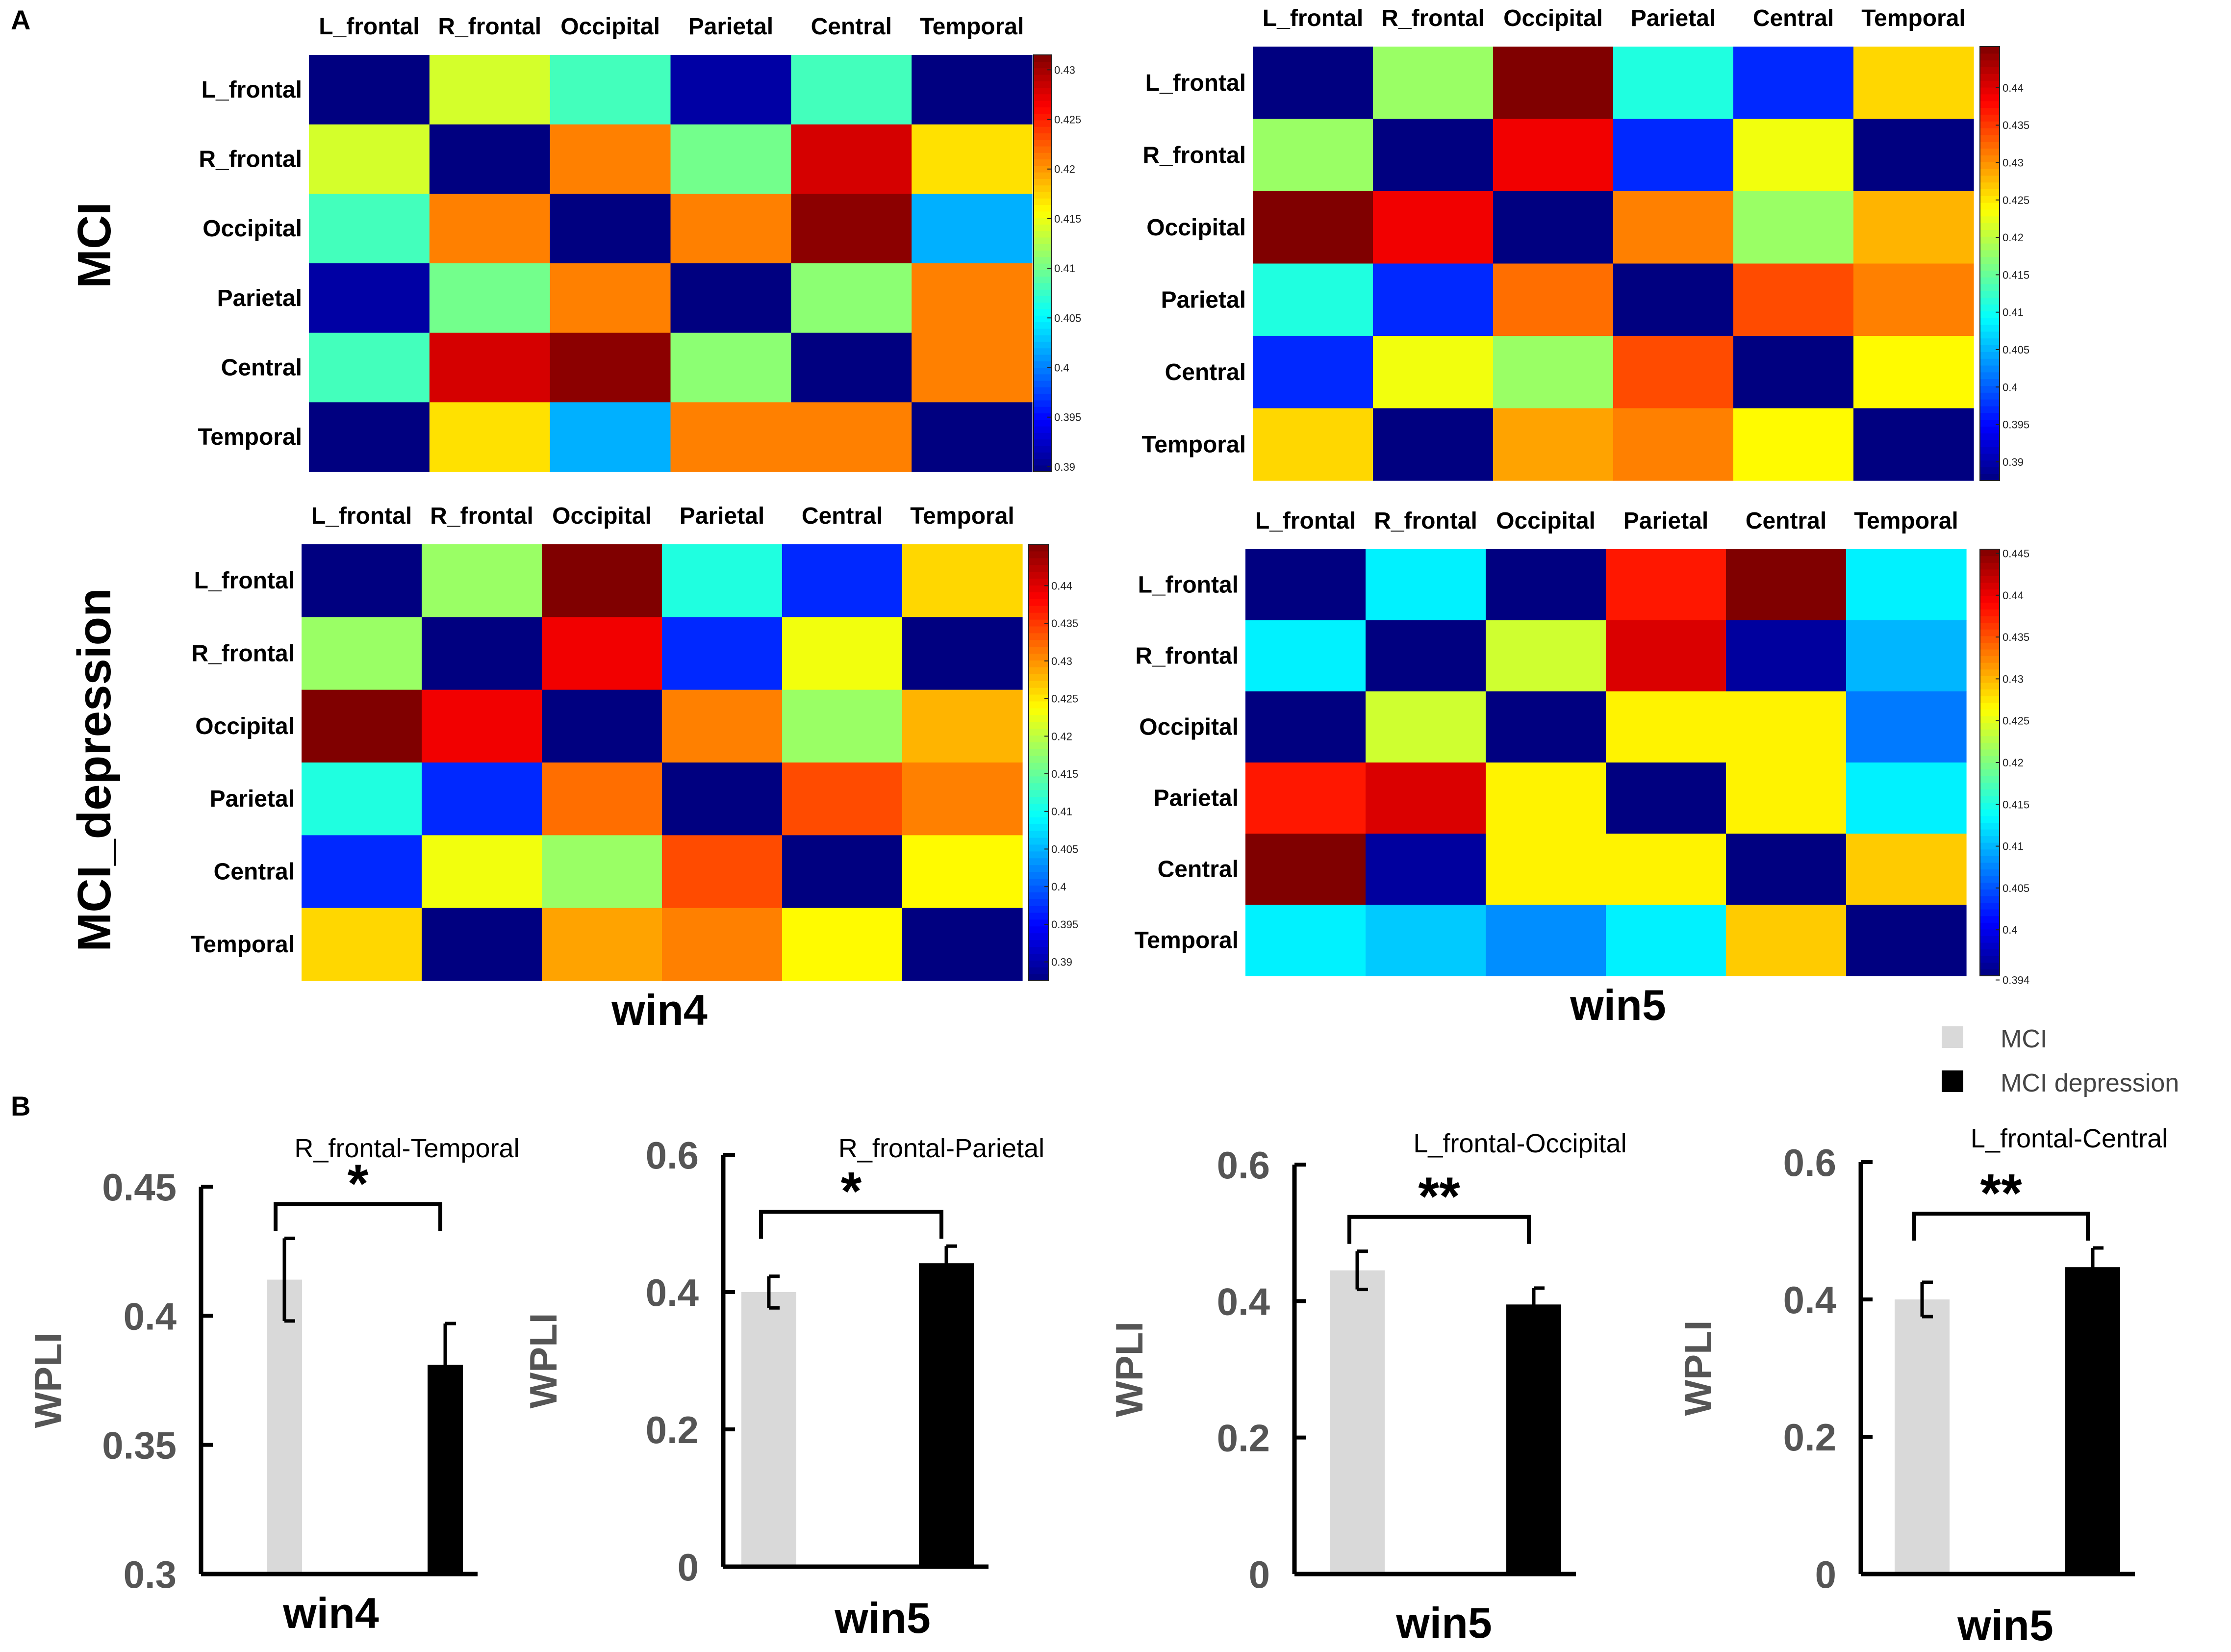  What do you see at coordinates (369, 27) in the screenshot?
I see `heatmap-x-label: L_frontal` at bounding box center [369, 27].